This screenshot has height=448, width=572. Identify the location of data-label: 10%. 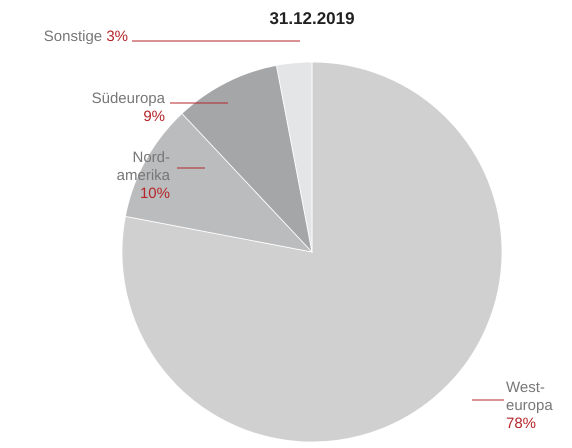
(155, 193).